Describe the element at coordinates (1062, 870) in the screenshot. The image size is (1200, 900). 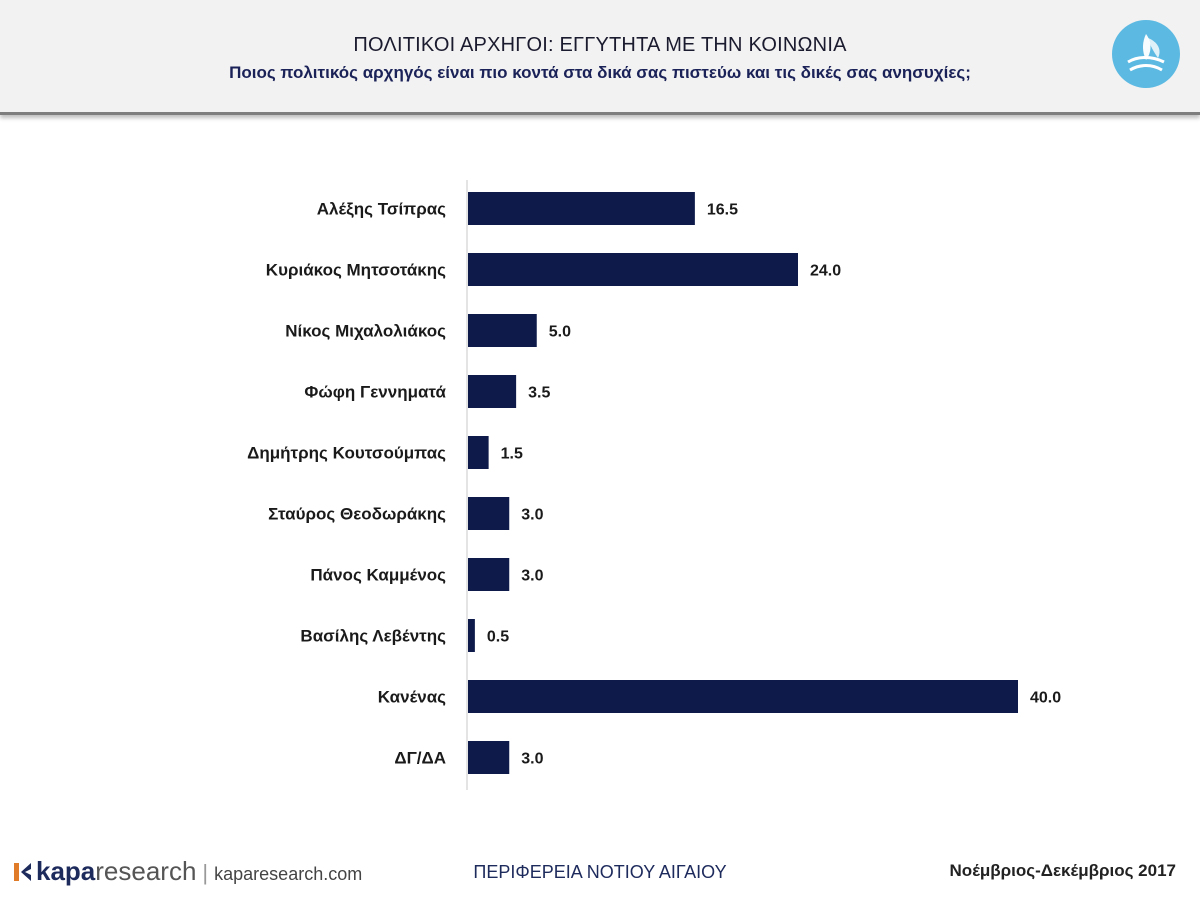
I see `footer-date: Νοέμβριος-Δεκέμβριος 2017` at that location.